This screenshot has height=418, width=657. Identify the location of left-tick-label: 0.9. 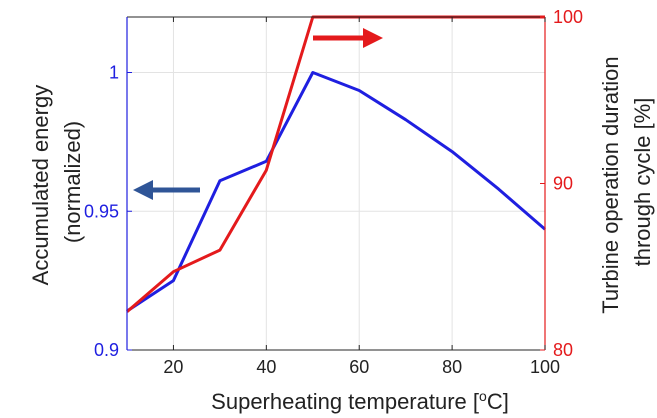
(106, 350).